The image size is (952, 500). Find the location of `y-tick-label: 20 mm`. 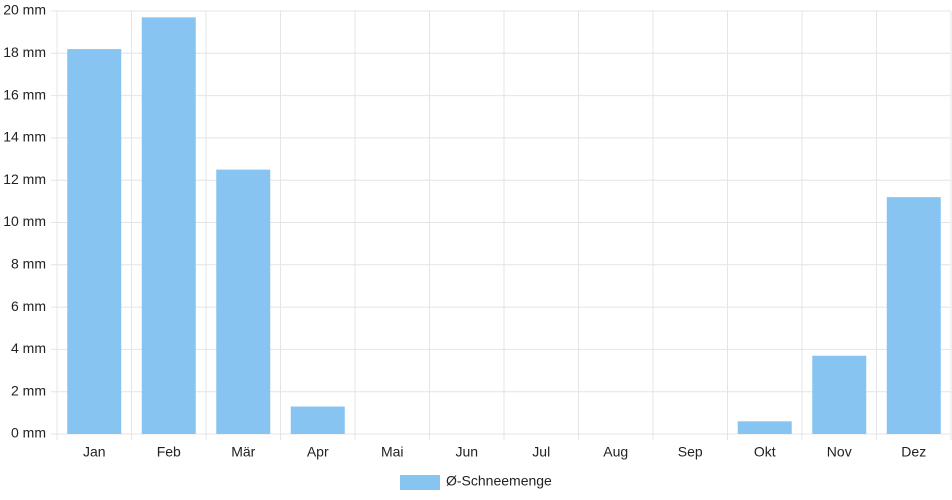

y-tick-label: 20 mm is located at coordinates (24, 10).